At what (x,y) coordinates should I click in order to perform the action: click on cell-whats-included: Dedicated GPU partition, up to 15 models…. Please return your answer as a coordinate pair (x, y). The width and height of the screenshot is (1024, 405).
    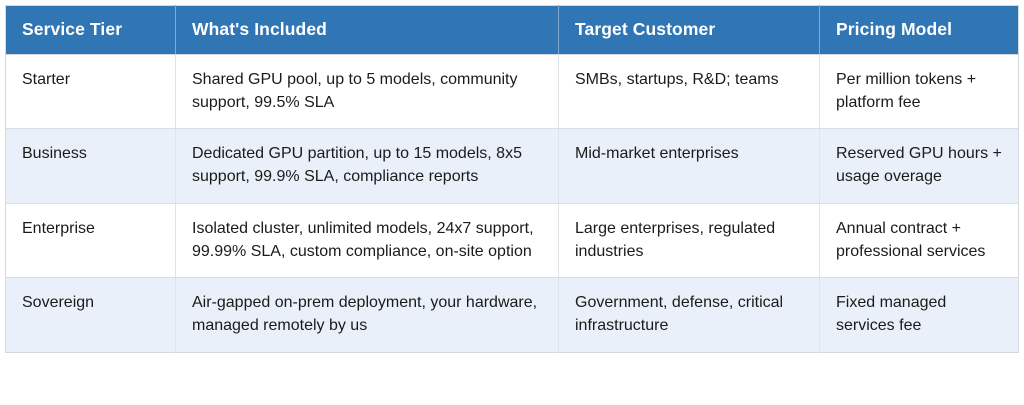
    Looking at the image, I should click on (367, 166).